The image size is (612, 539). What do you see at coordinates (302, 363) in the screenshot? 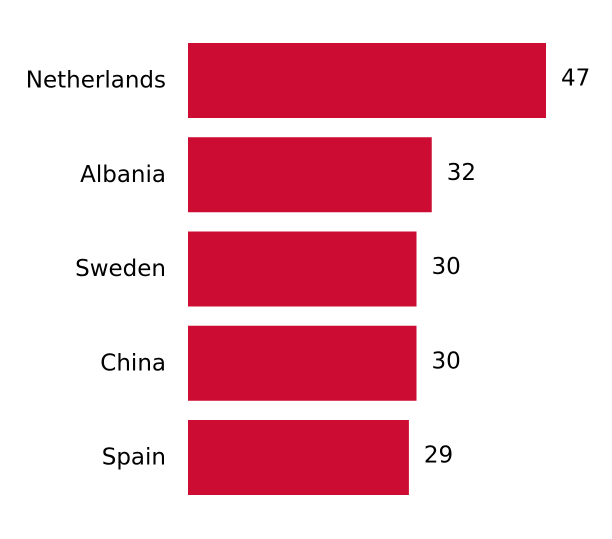
I see `bar-china` at bounding box center [302, 363].